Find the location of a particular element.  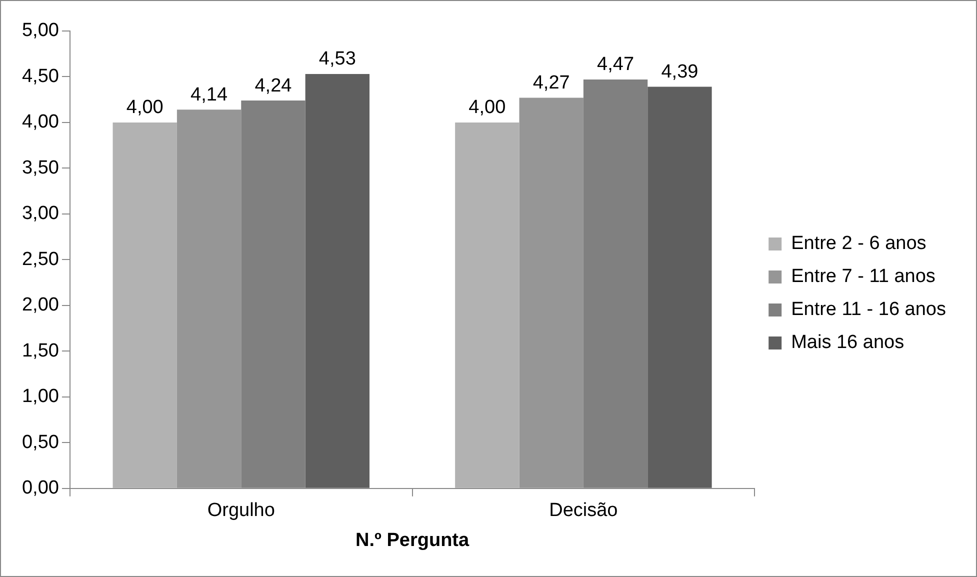

y-tick-label: 1,00 is located at coordinates (40, 397).